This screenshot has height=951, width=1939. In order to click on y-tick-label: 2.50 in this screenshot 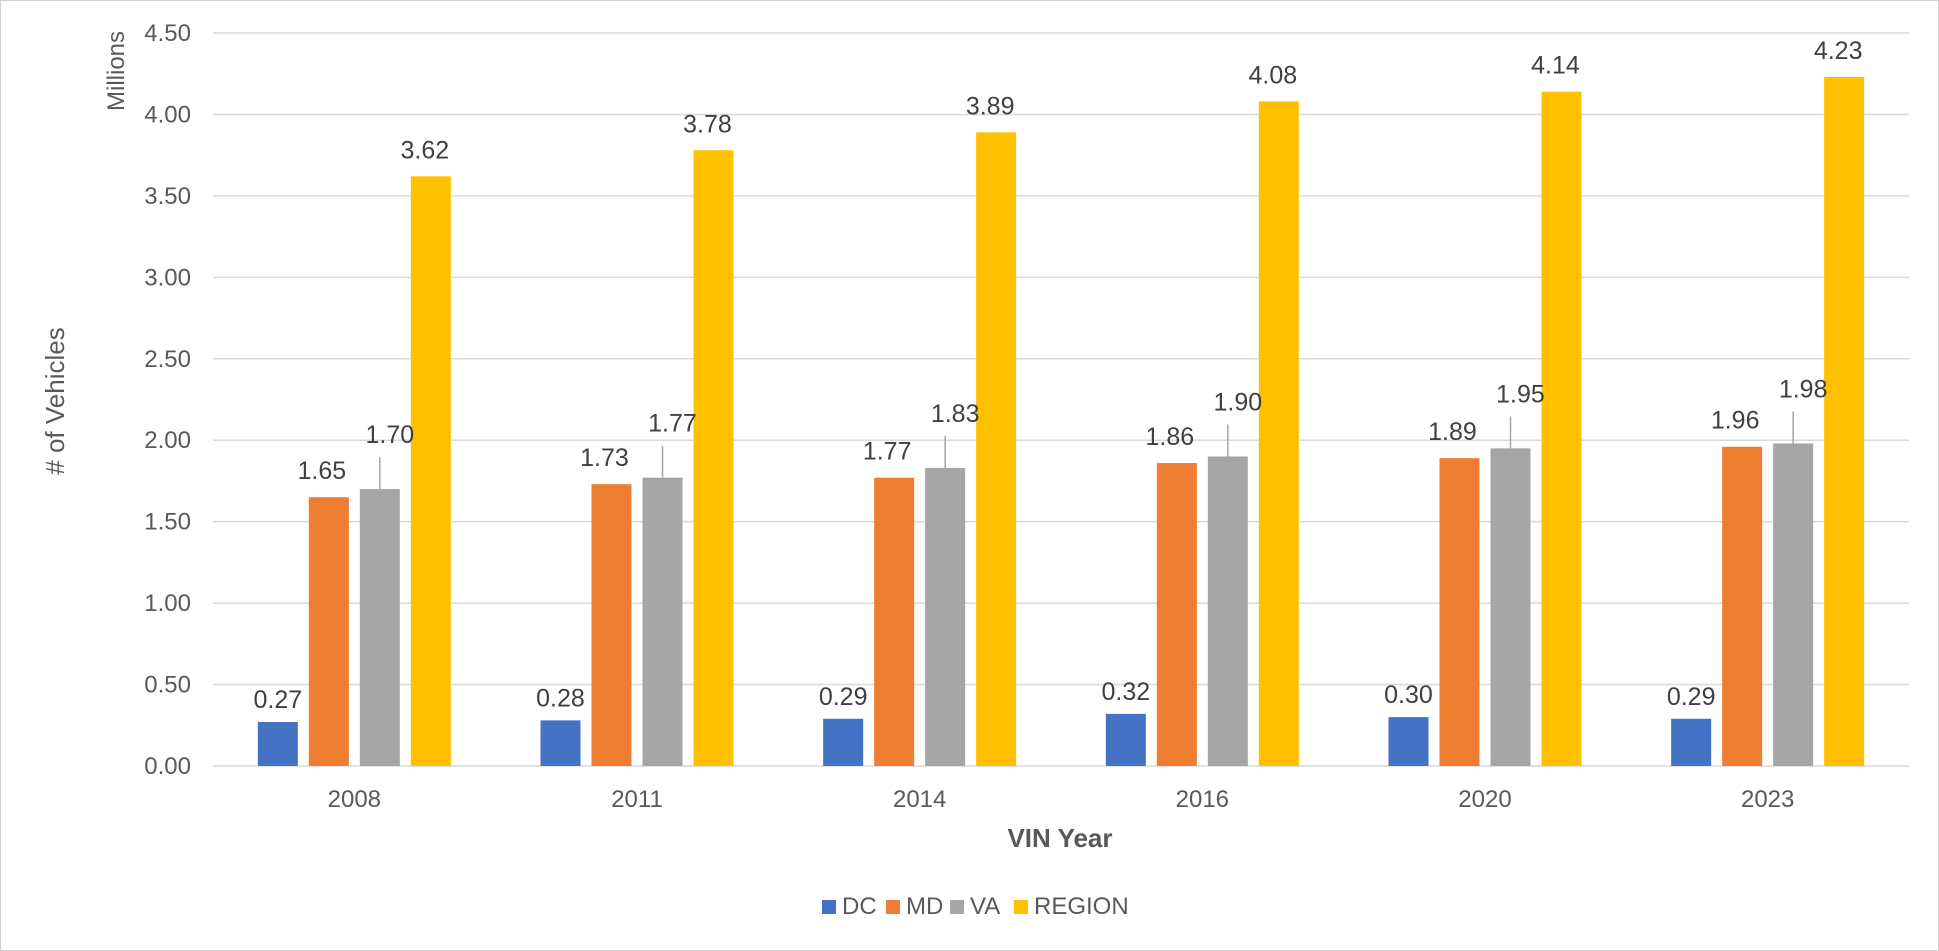, I will do `click(167, 359)`.